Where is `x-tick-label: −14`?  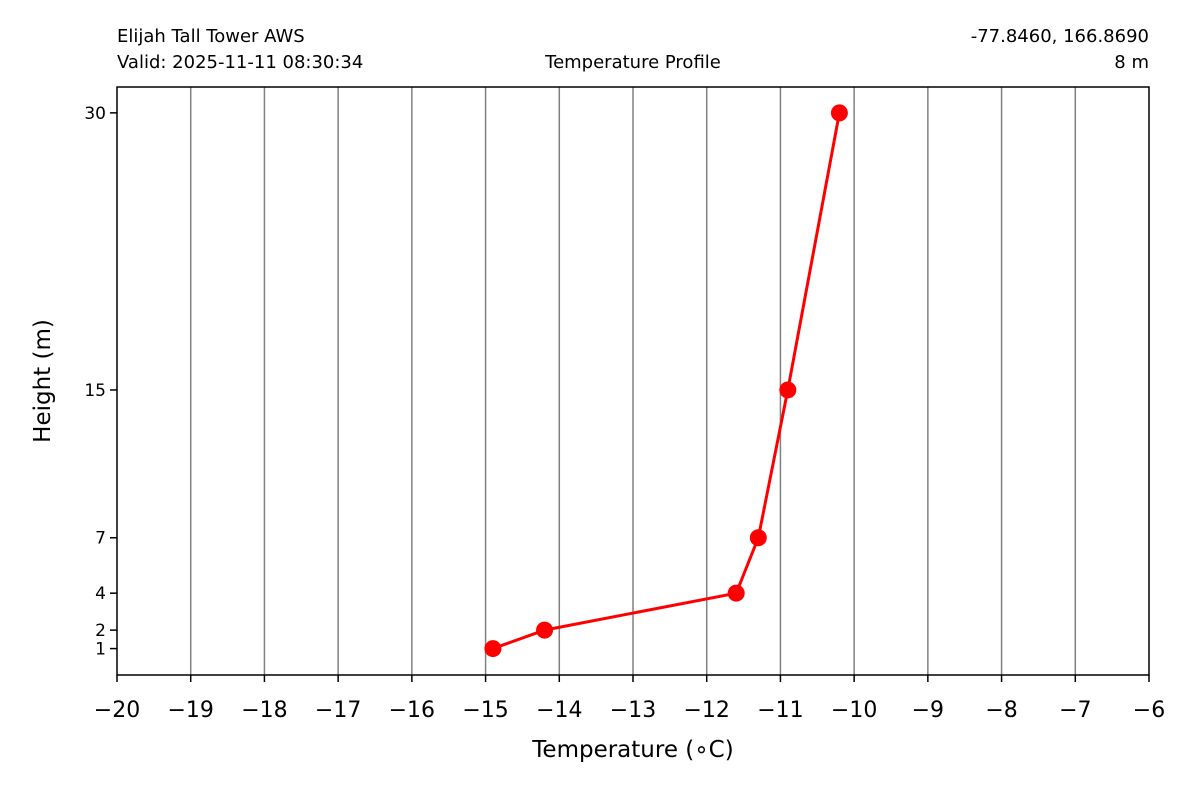 x-tick-label: −14 is located at coordinates (559, 710).